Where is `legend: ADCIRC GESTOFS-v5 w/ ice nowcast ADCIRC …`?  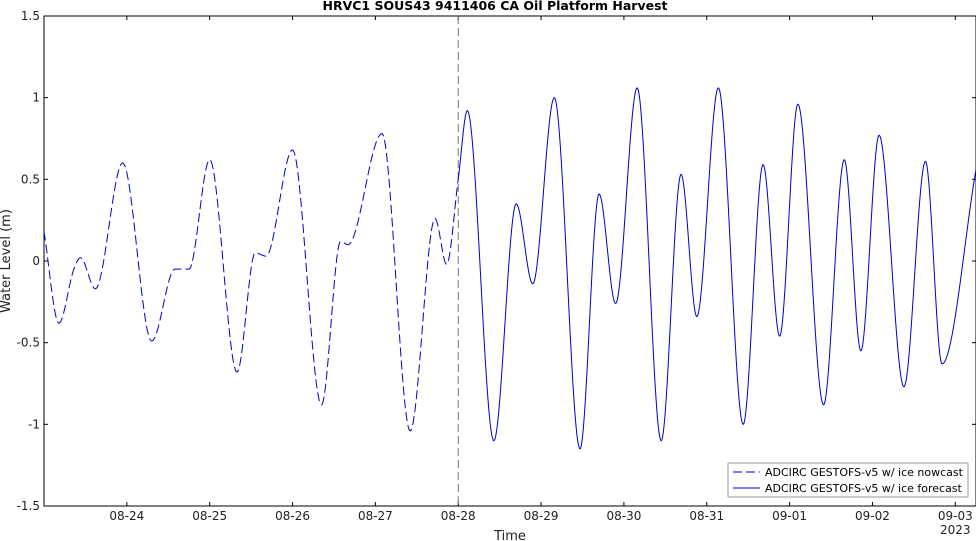 legend: ADCIRC GESTOFS-v5 w/ ice nowcast ADCIRC … is located at coordinates (848, 480).